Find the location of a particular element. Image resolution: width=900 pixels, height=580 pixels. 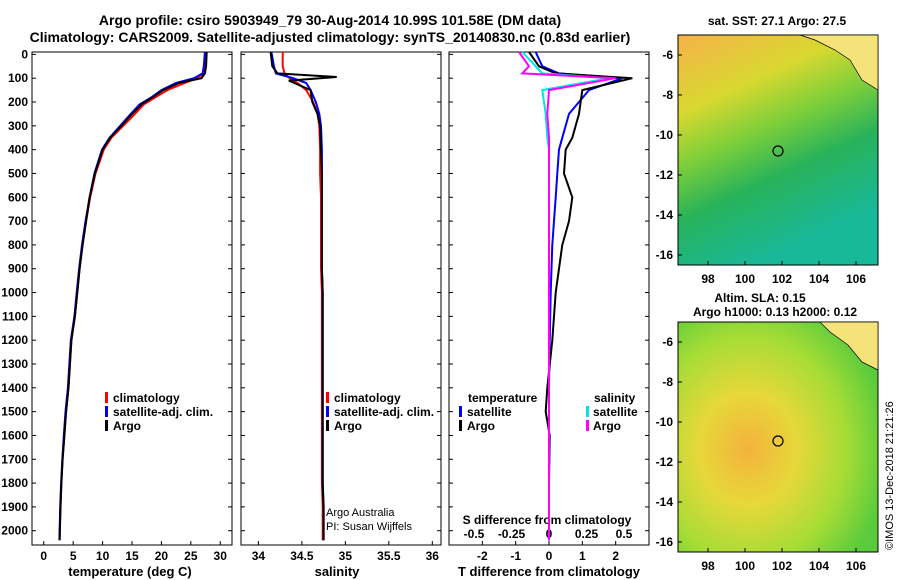

legend-swatch-climatology is located at coordinates (106, 397).